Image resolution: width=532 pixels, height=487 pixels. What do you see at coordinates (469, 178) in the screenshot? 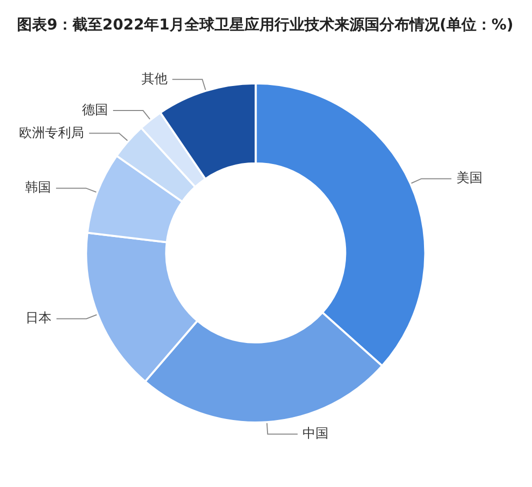
I see `slice-label: 美国` at bounding box center [469, 178].